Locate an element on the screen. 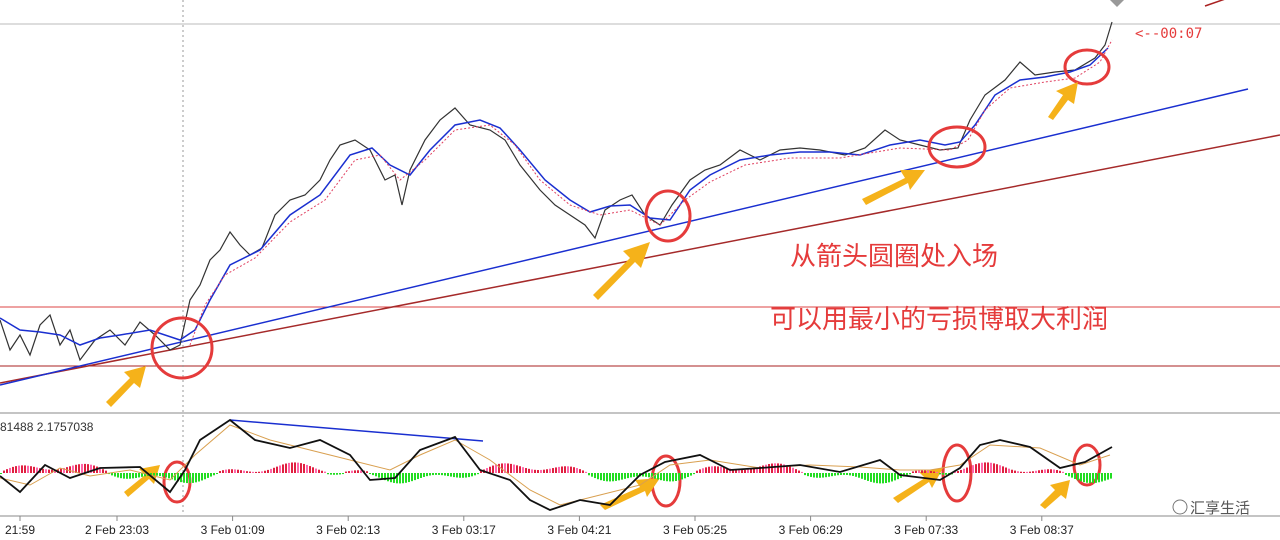 This screenshot has height=540, width=1280. x-tick-label: 3 Feb 03:17 is located at coordinates (464, 530).